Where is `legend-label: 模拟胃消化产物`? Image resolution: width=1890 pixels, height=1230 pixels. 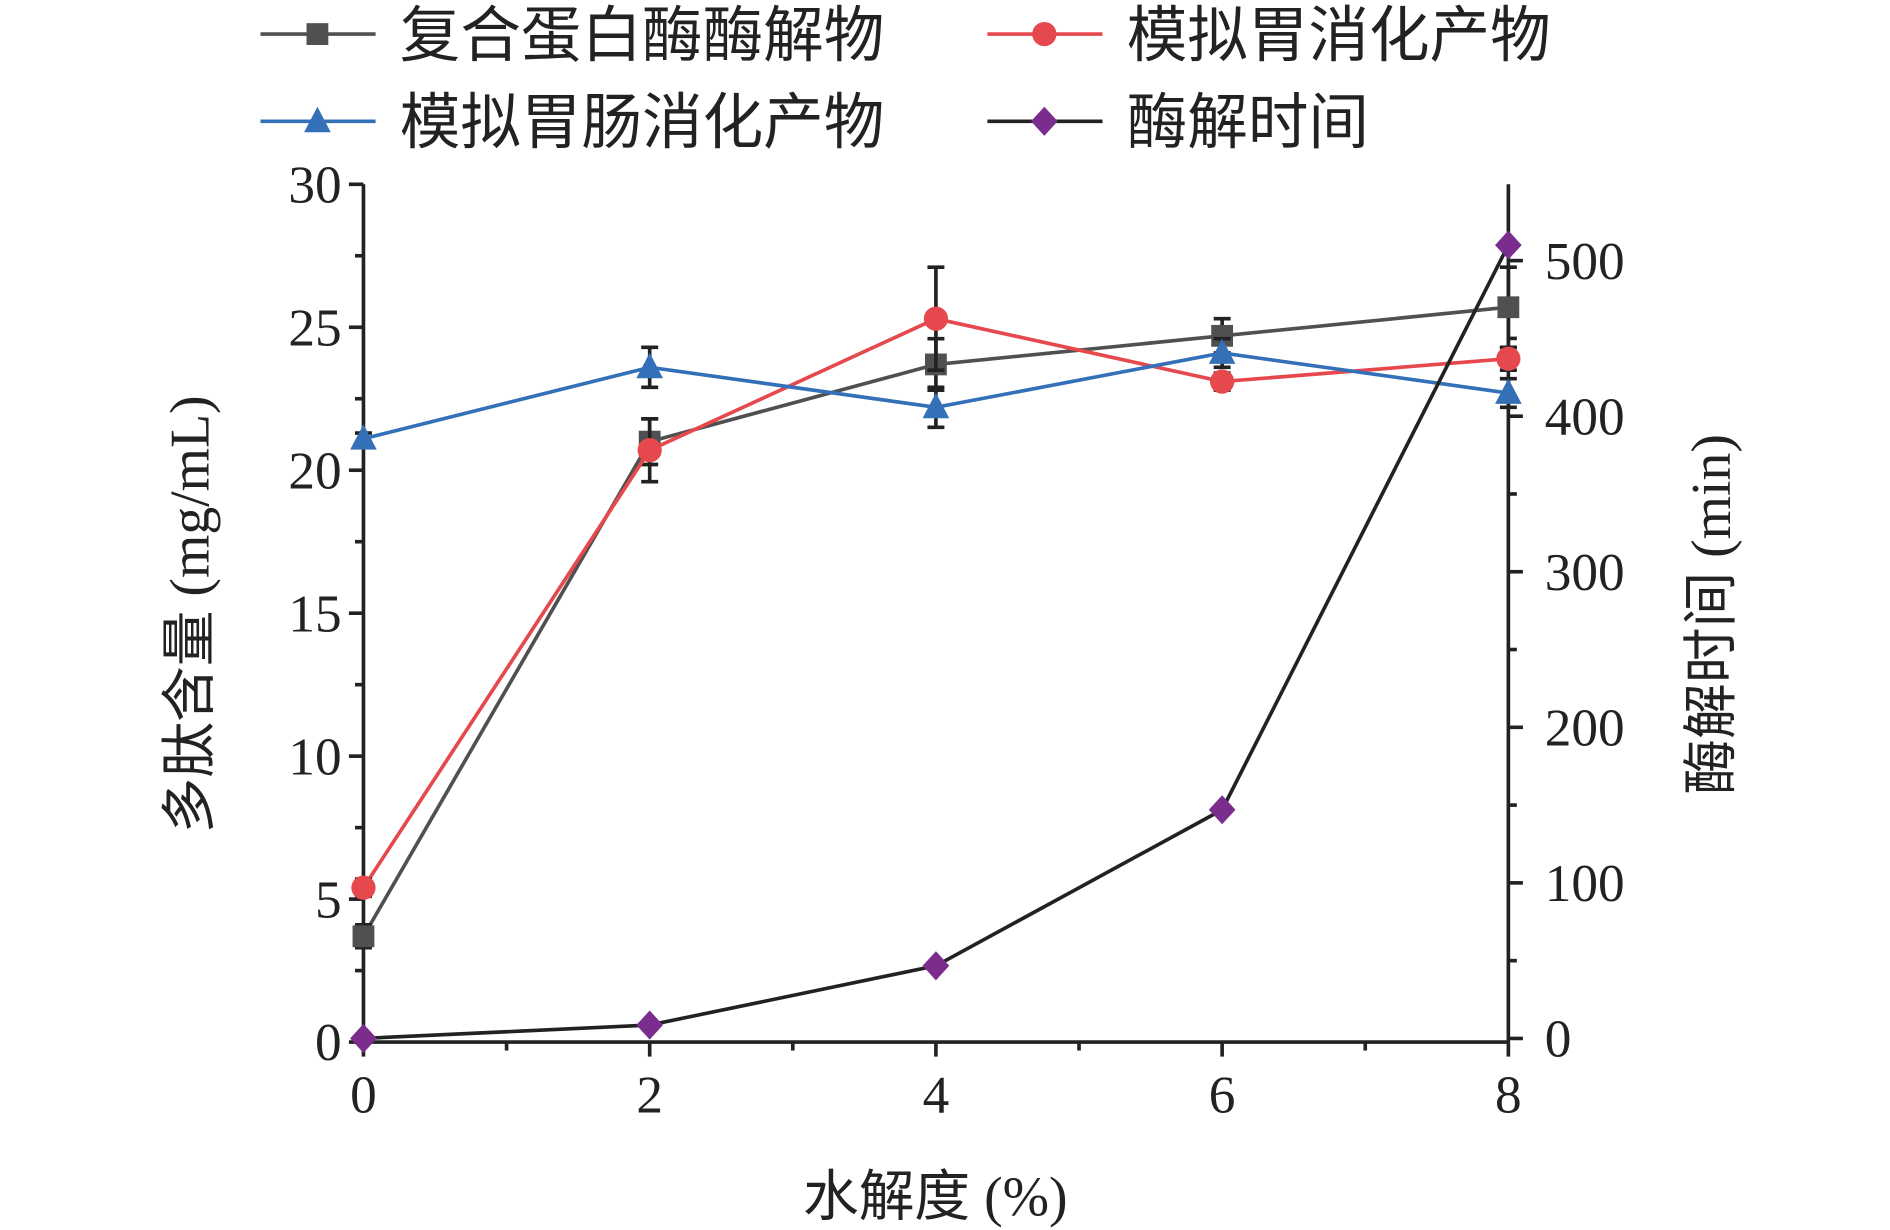
legend-label: 模拟胃消化产物 is located at coordinates (1339, 36).